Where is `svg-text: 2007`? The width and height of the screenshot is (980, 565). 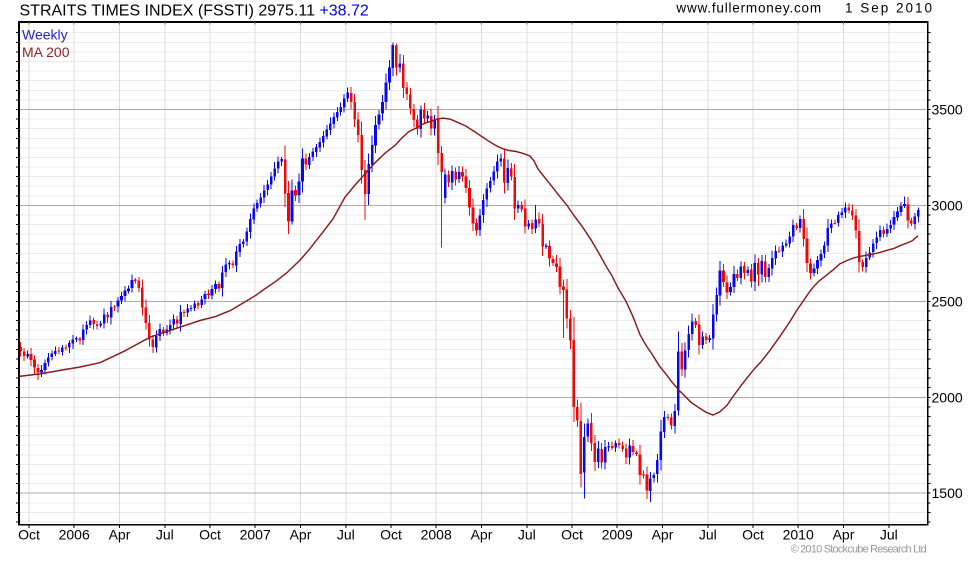
svg-text: 2007 is located at coordinates (255, 535).